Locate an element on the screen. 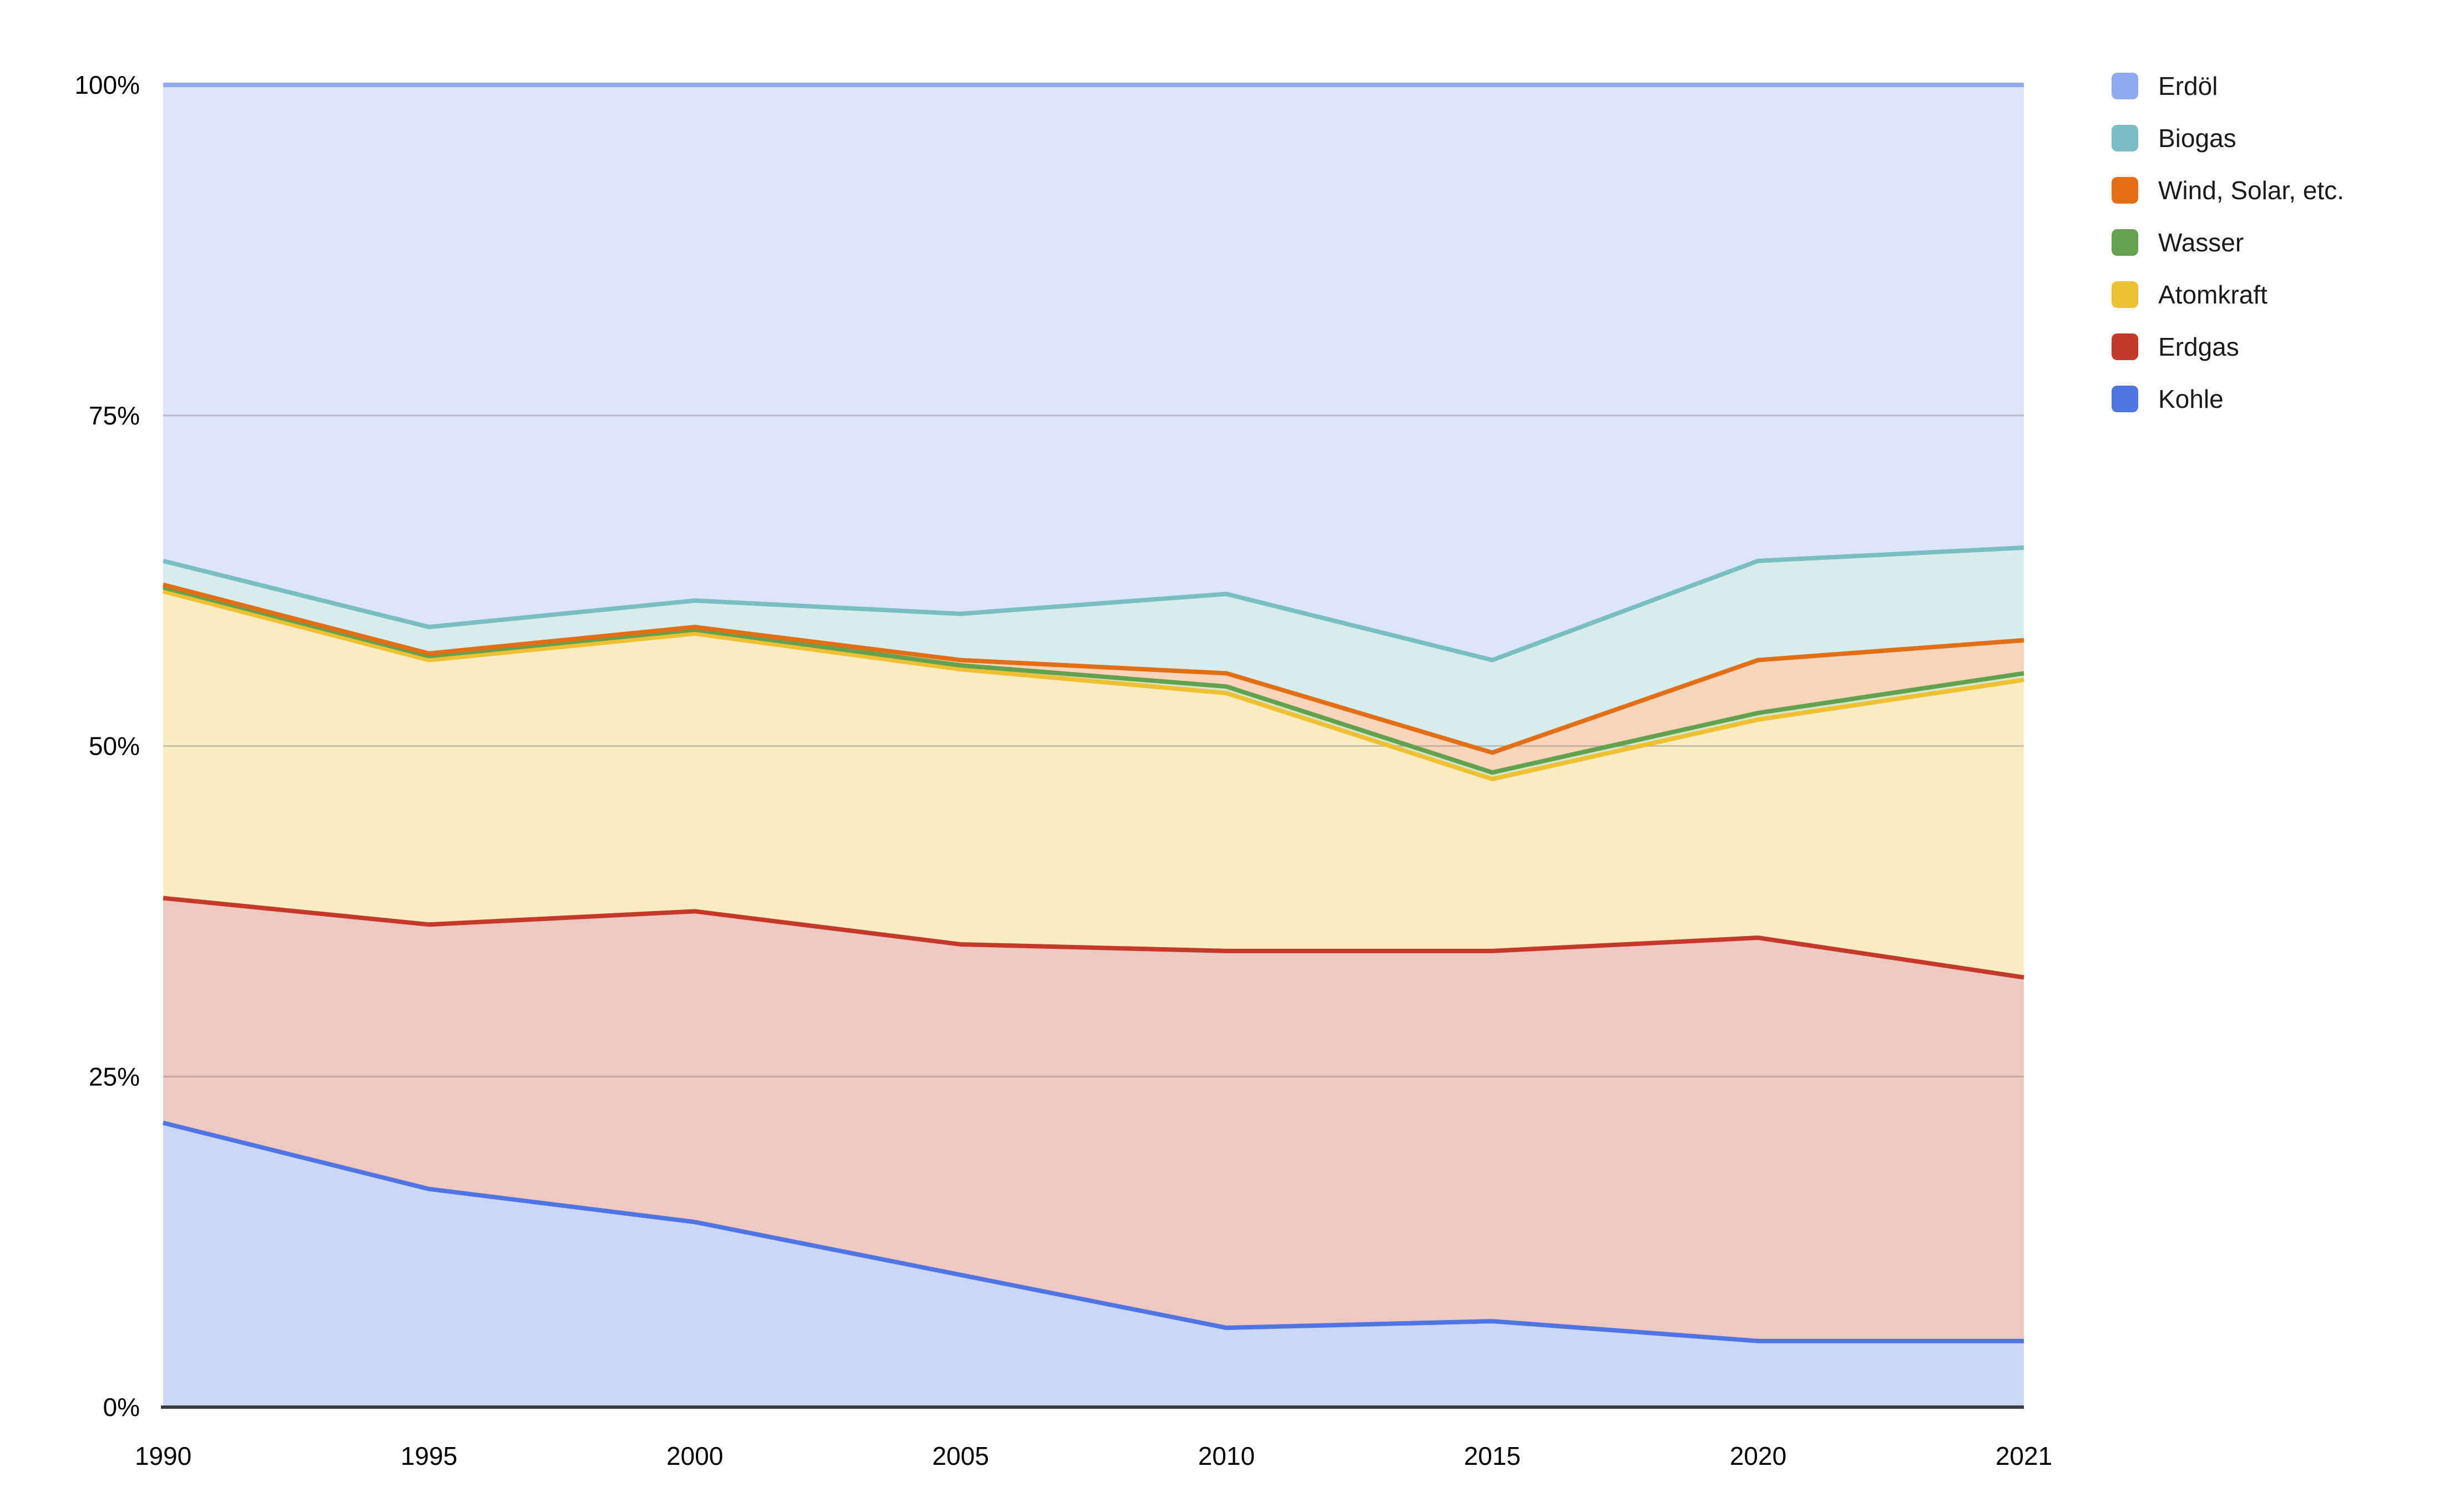 The image size is (2439, 1512). line-wasser is located at coordinates (1093, 680).